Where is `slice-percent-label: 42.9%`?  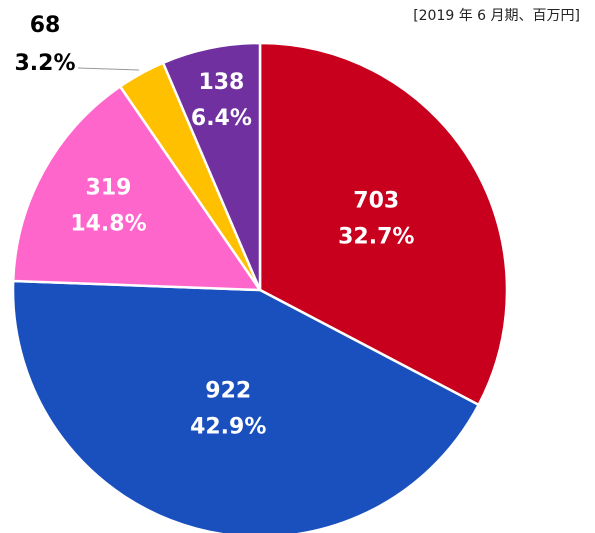 slice-percent-label: 42.9% is located at coordinates (228, 426).